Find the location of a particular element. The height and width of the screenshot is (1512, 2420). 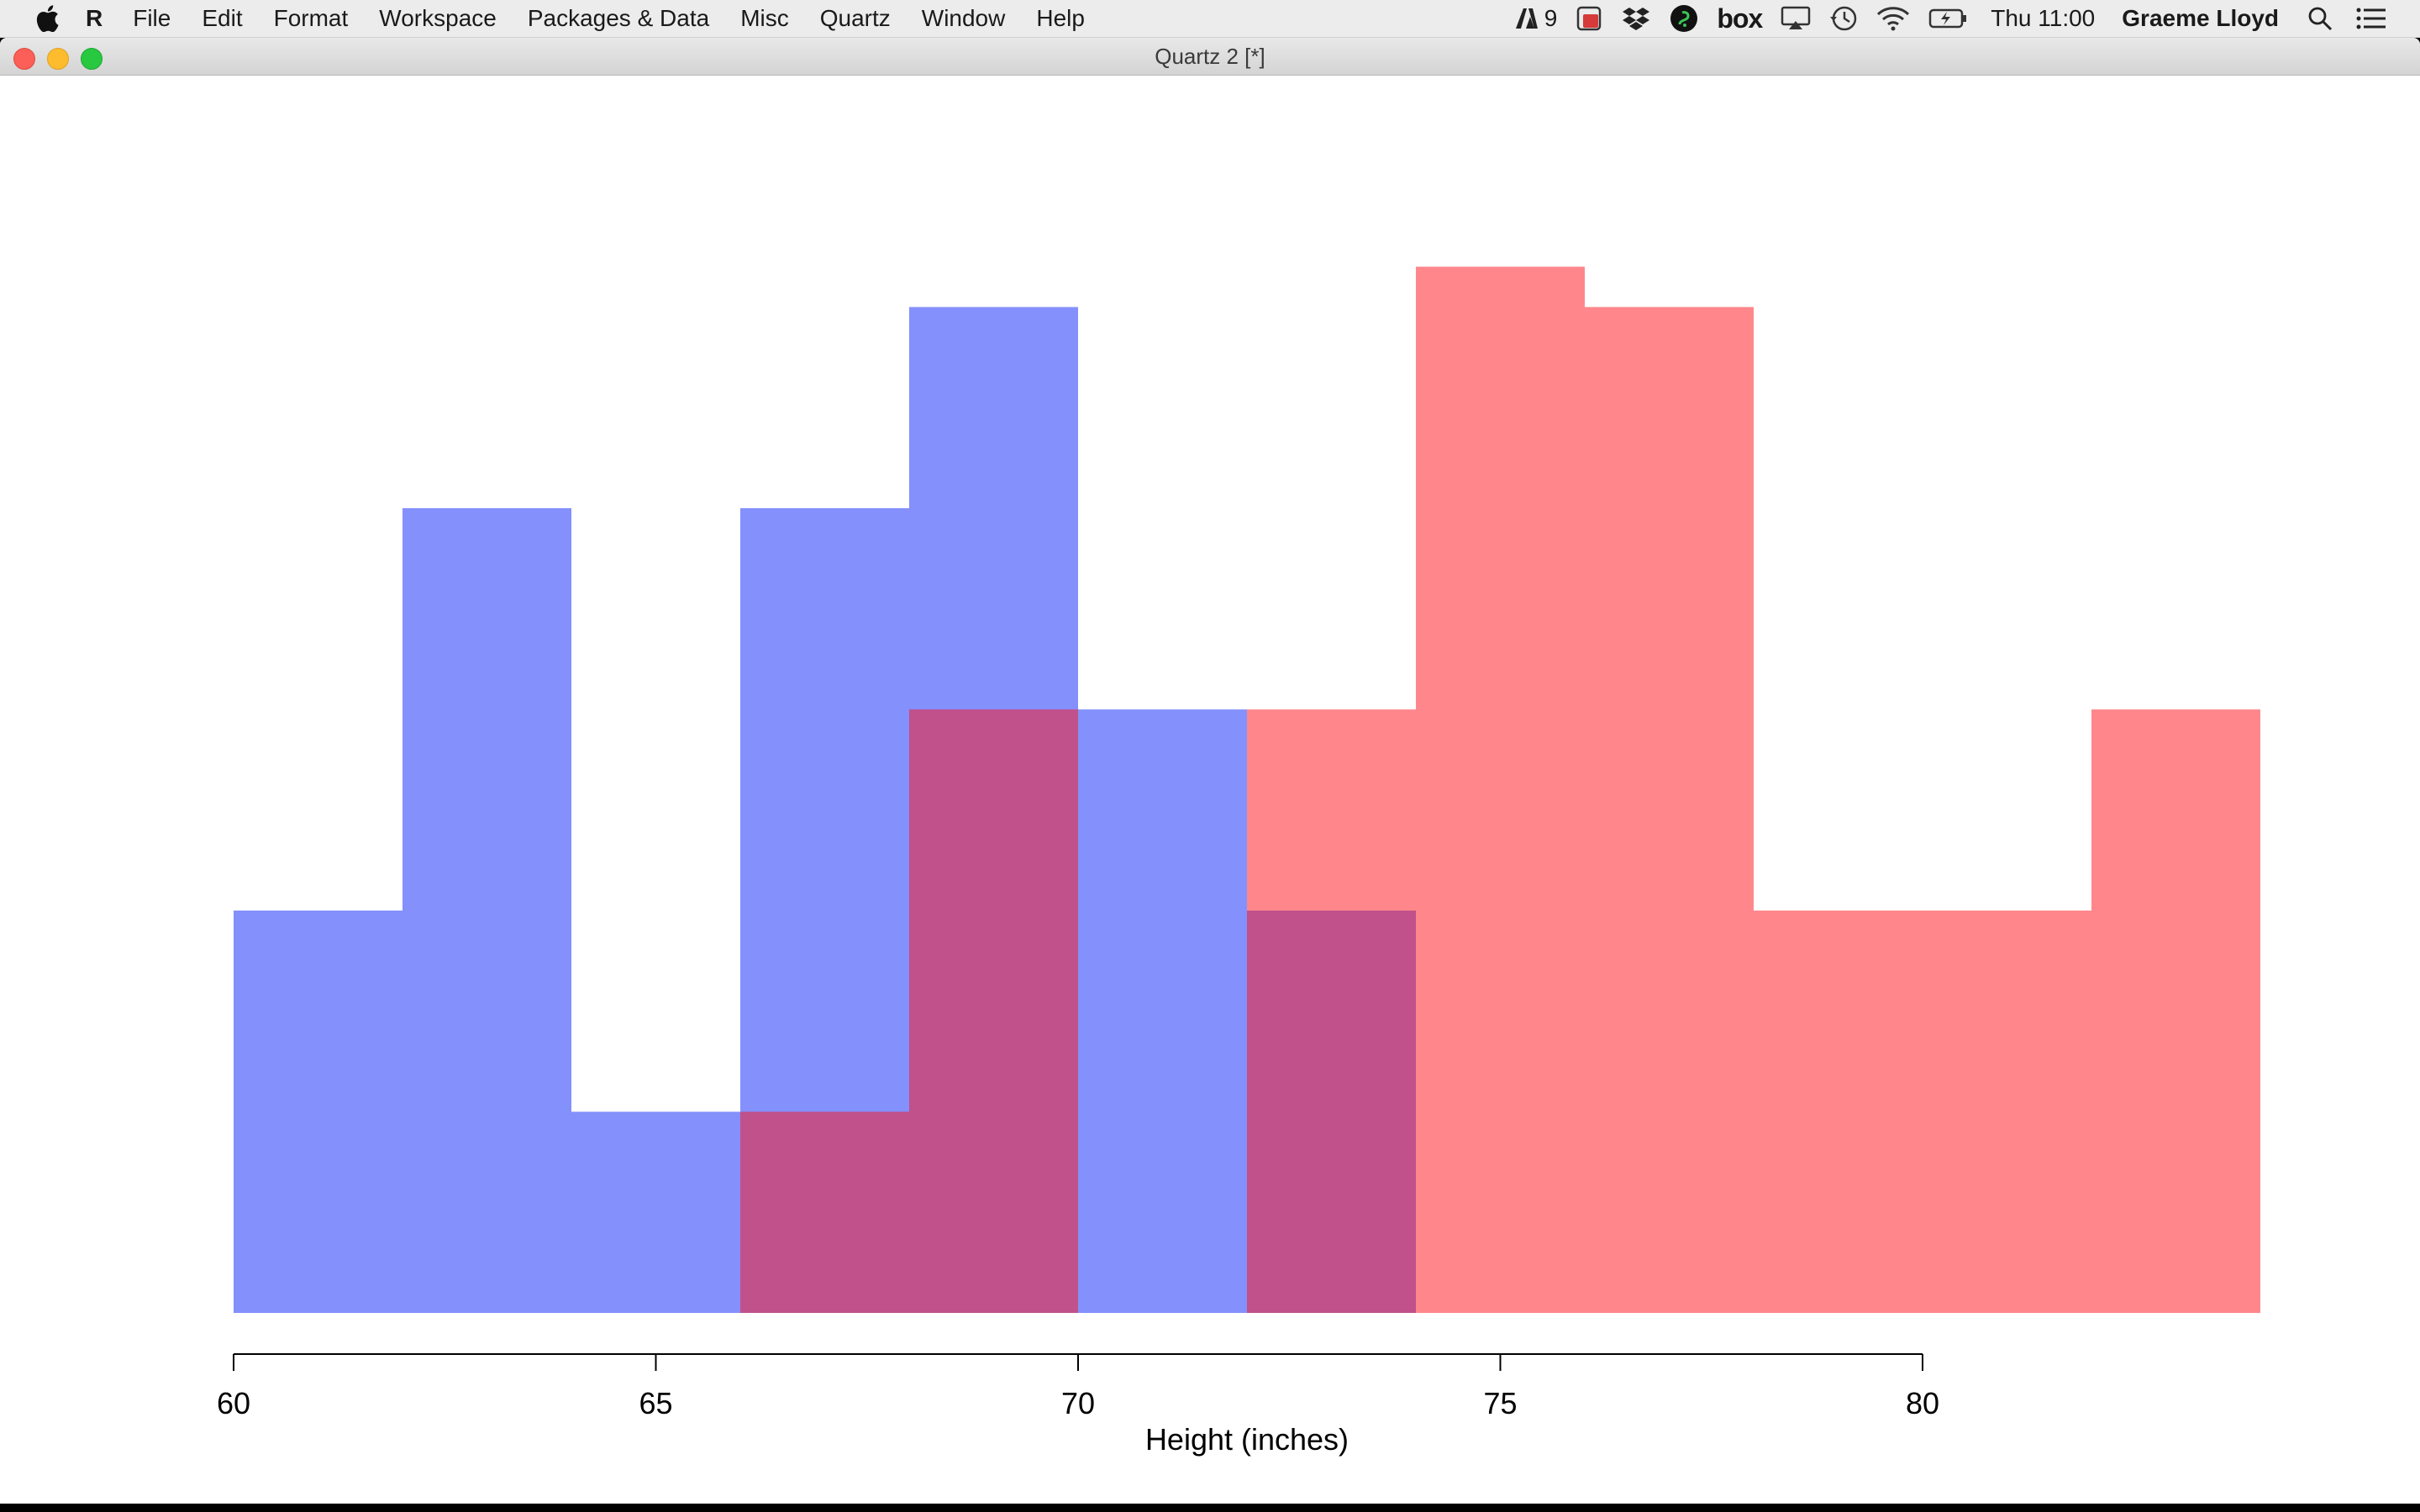

overlap-bars is located at coordinates (1078, 1011).